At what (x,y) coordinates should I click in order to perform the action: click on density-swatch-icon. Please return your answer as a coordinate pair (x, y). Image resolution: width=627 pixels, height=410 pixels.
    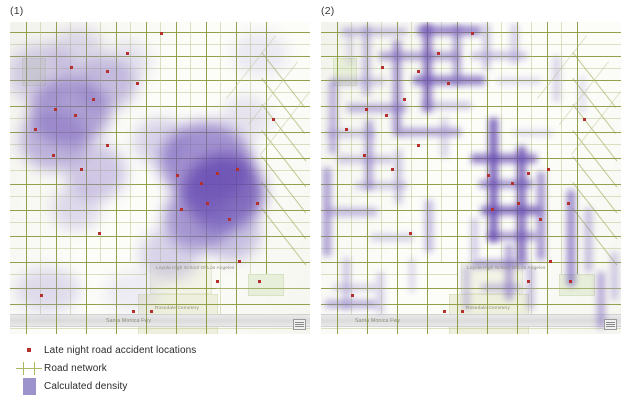
    Looking at the image, I should click on (29, 386).